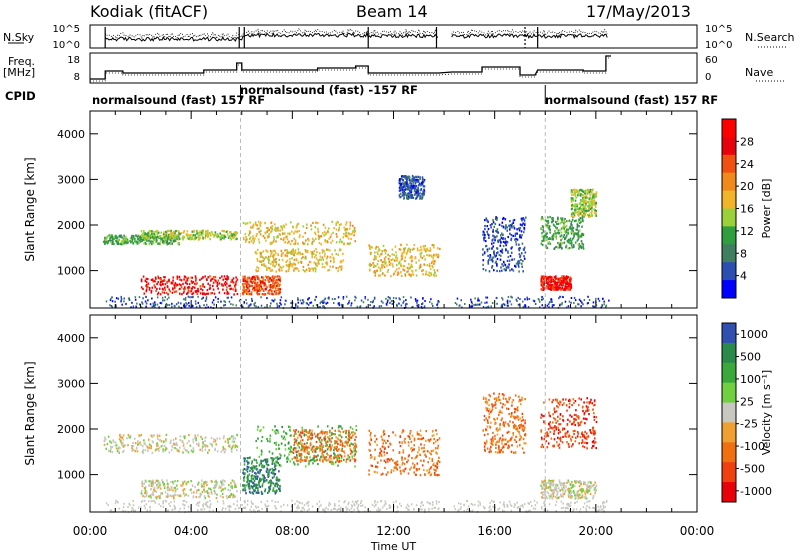  What do you see at coordinates (718, 29) in the screenshot?
I see `search-tick-top: 10^5` at bounding box center [718, 29].